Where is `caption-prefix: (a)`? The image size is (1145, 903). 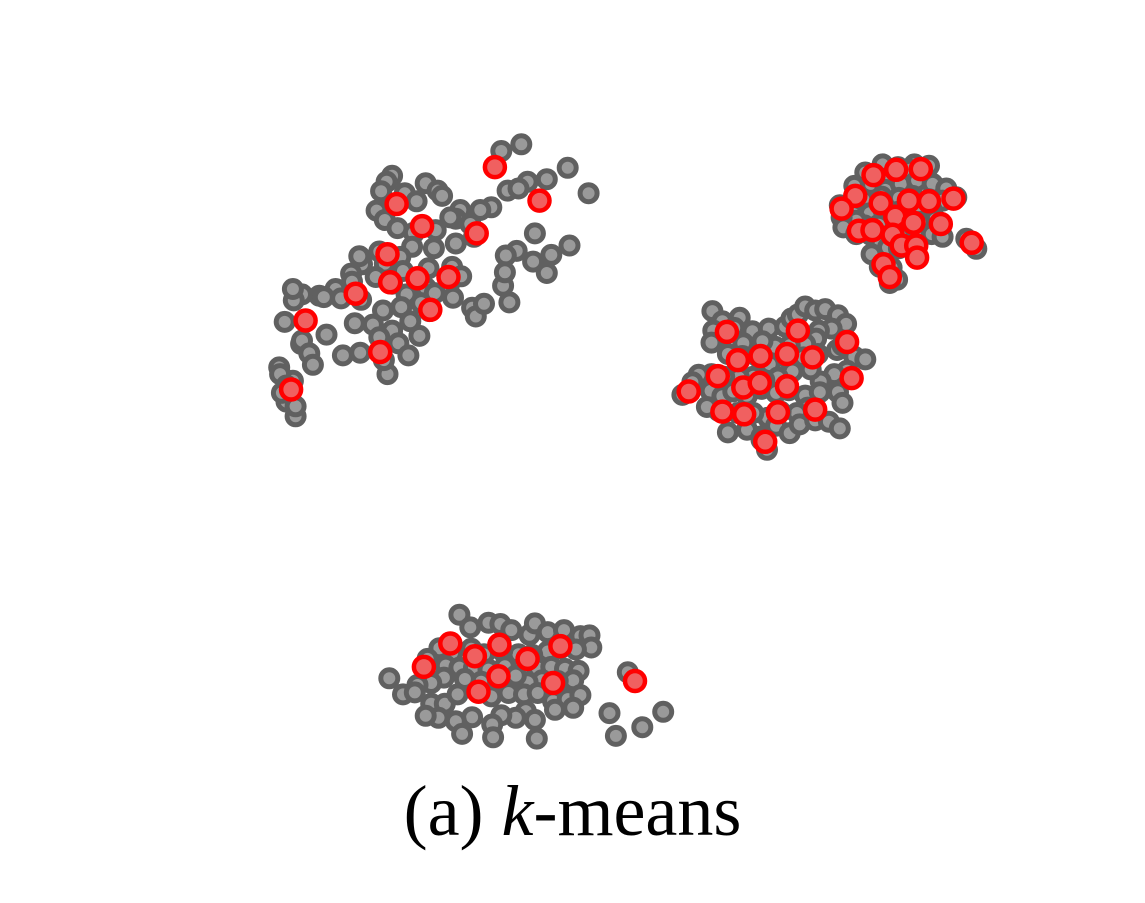
caption-prefix: (a) is located at coordinates (452, 811).